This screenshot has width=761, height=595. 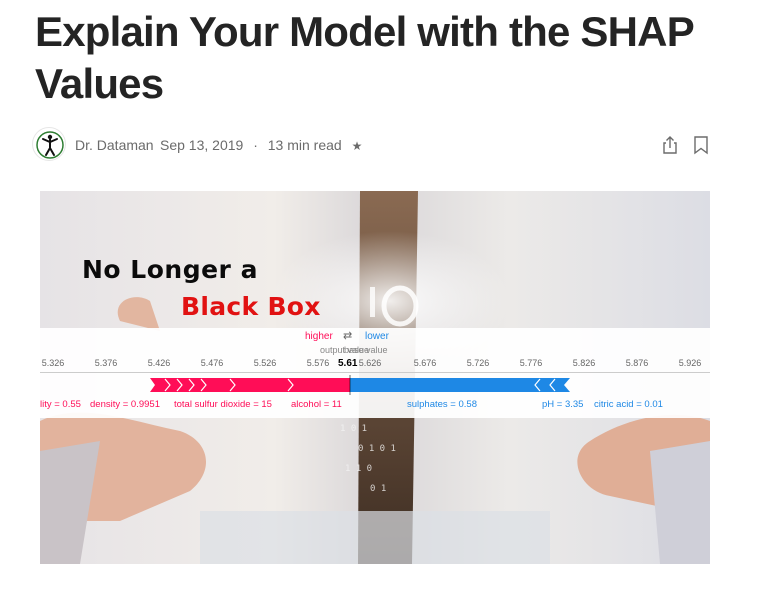 I want to click on axis-line, so click(x=375, y=372).